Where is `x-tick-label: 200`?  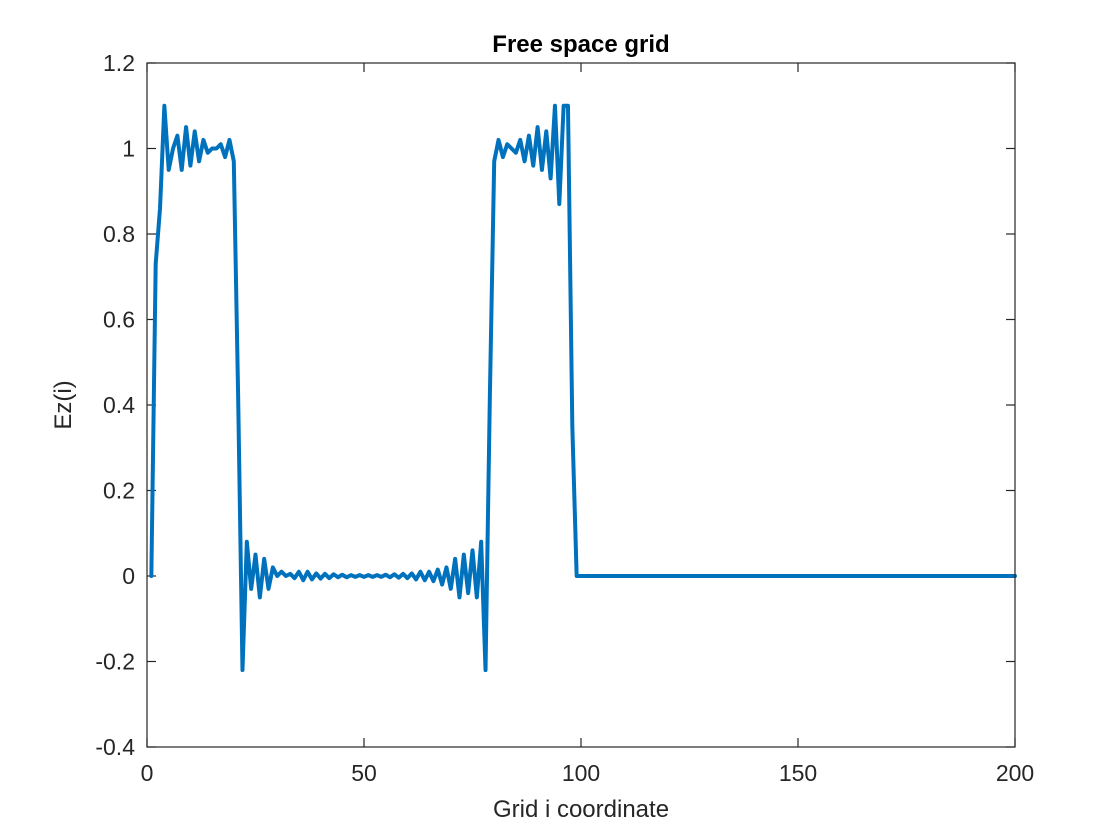 x-tick-label: 200 is located at coordinates (1015, 773).